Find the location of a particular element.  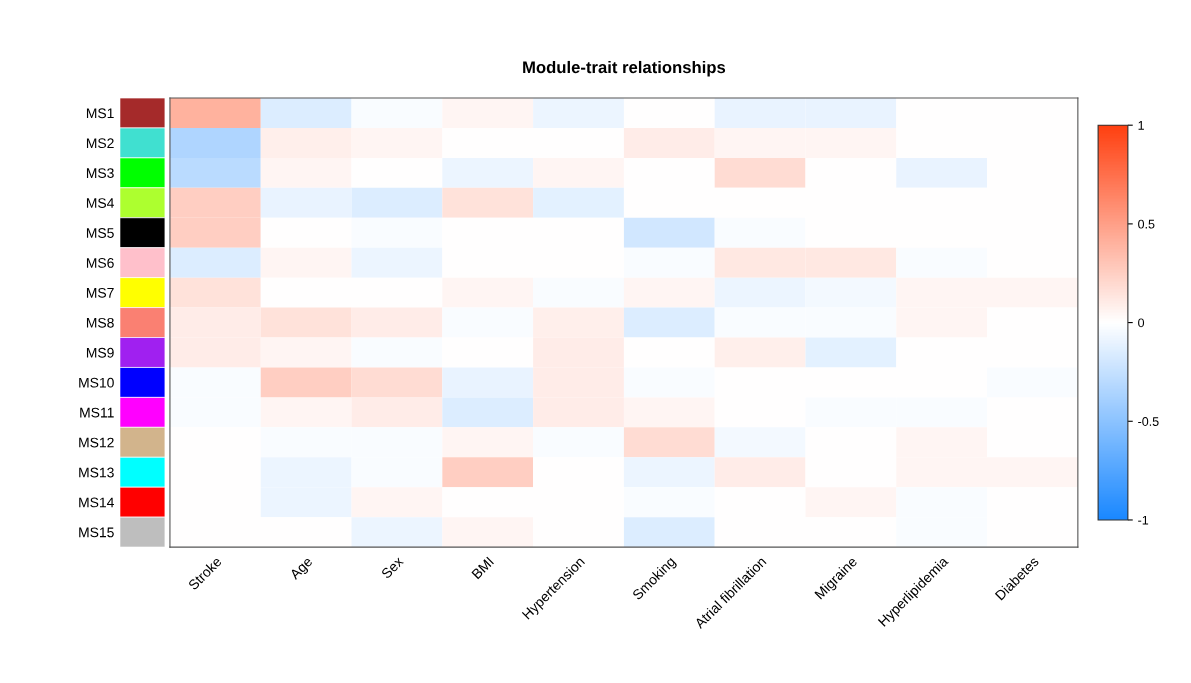

y-tick-label: MS6 is located at coordinates (100, 263).